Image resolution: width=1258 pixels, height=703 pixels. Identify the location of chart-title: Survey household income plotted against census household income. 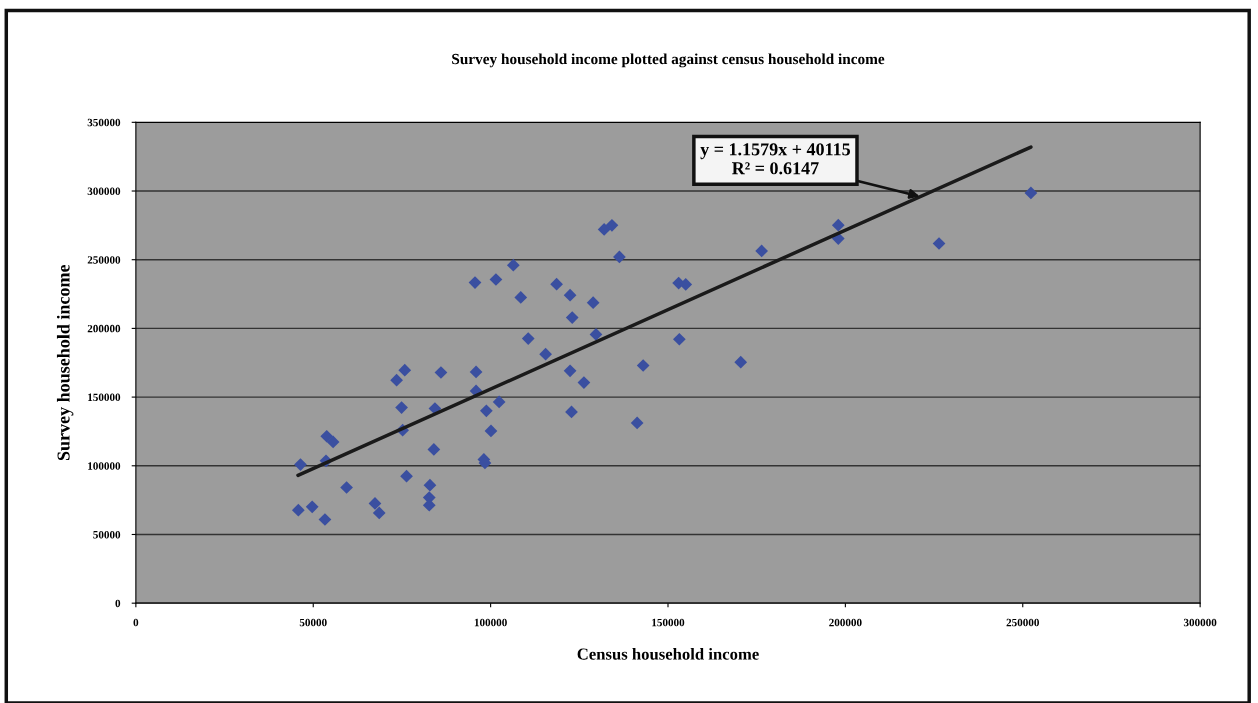
(668, 60).